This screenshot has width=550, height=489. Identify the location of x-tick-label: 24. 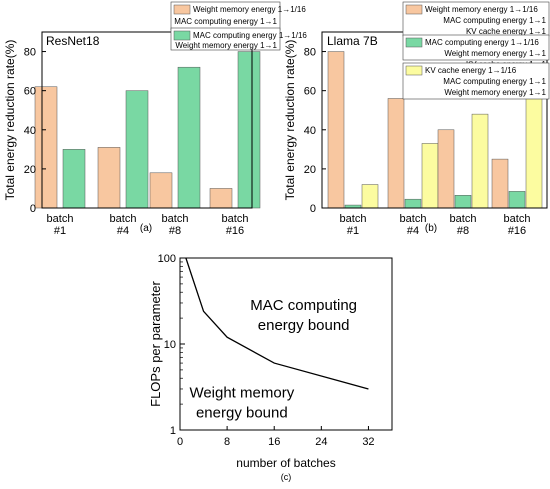
(321, 442).